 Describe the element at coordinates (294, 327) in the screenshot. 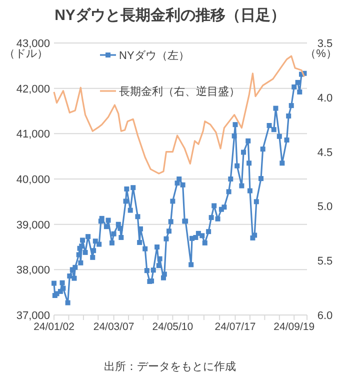

I see `x-tick-label: 24/09/19` at that location.